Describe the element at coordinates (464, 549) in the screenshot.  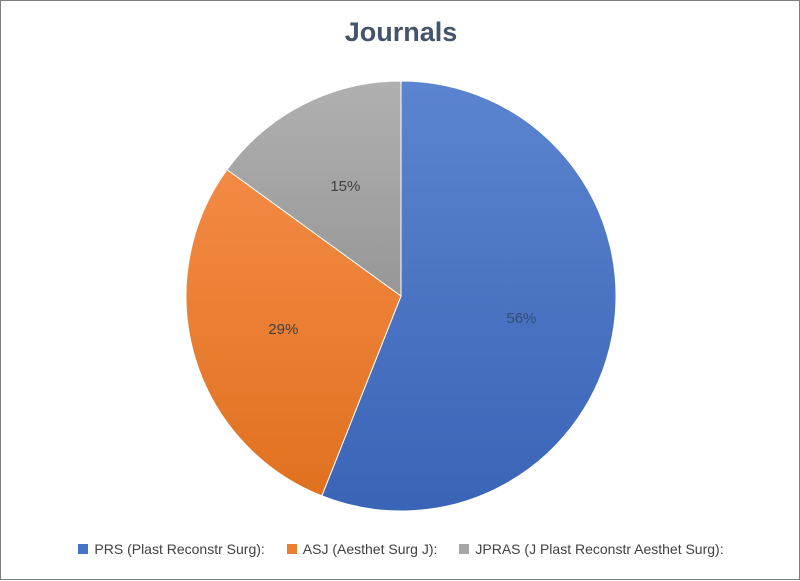
I see `legend-swatch-jpras` at that location.